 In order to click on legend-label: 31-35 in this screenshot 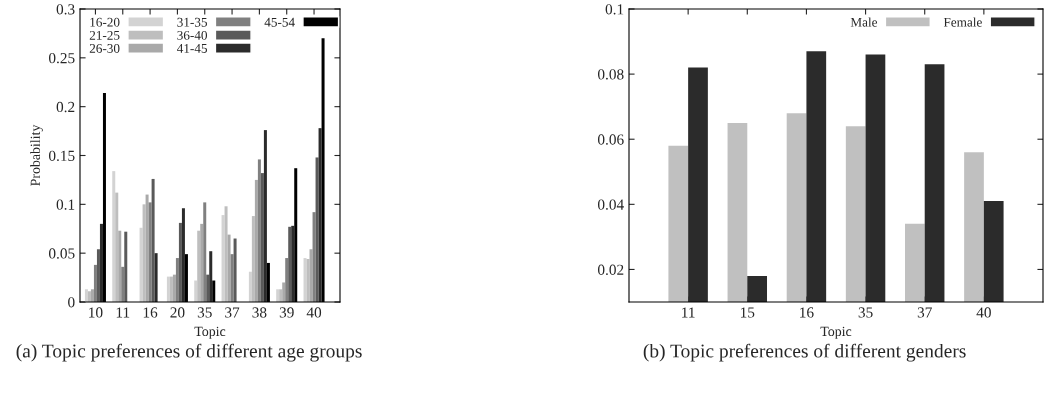, I will do `click(192, 22)`.